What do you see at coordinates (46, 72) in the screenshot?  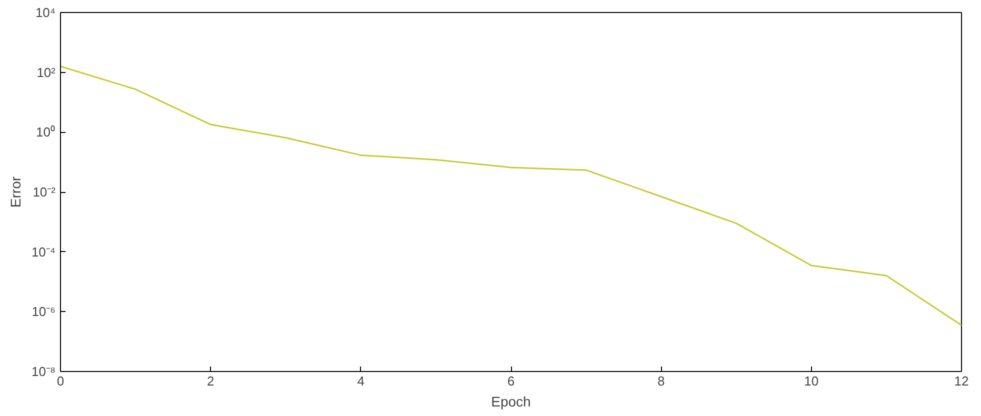 I see `y-tick-label: 10²` at bounding box center [46, 72].